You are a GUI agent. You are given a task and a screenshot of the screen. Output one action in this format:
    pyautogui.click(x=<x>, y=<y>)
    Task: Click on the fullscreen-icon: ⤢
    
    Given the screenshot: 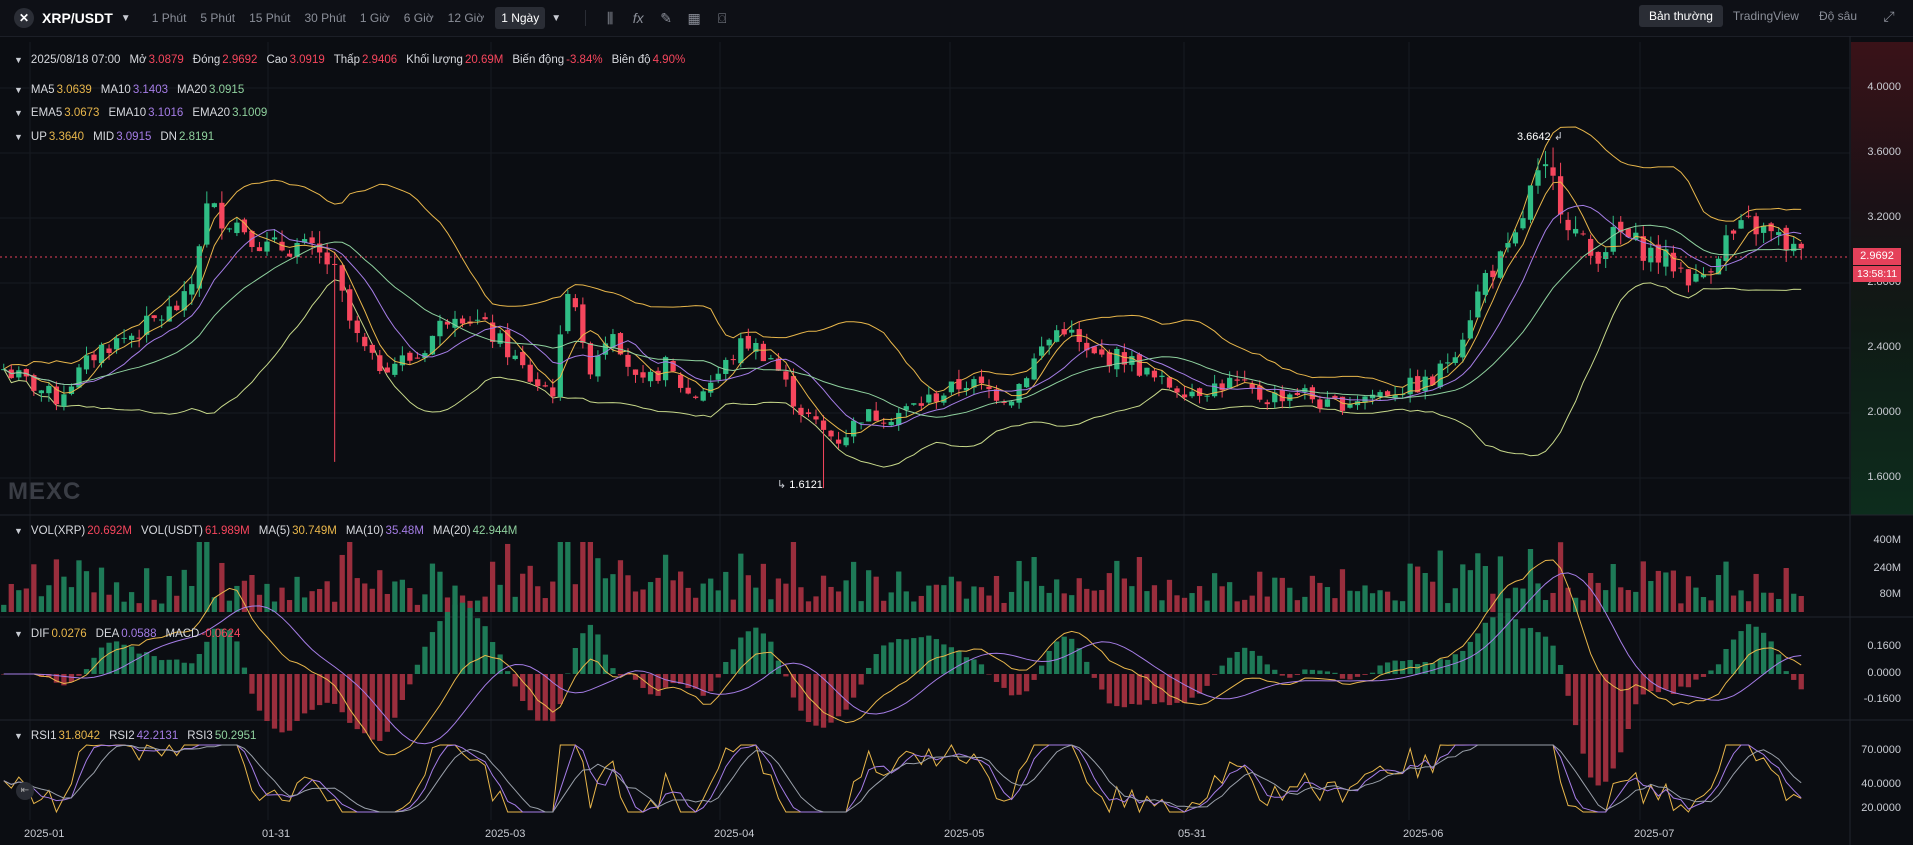 What is the action you would take?
    pyautogui.click(x=1889, y=15)
    